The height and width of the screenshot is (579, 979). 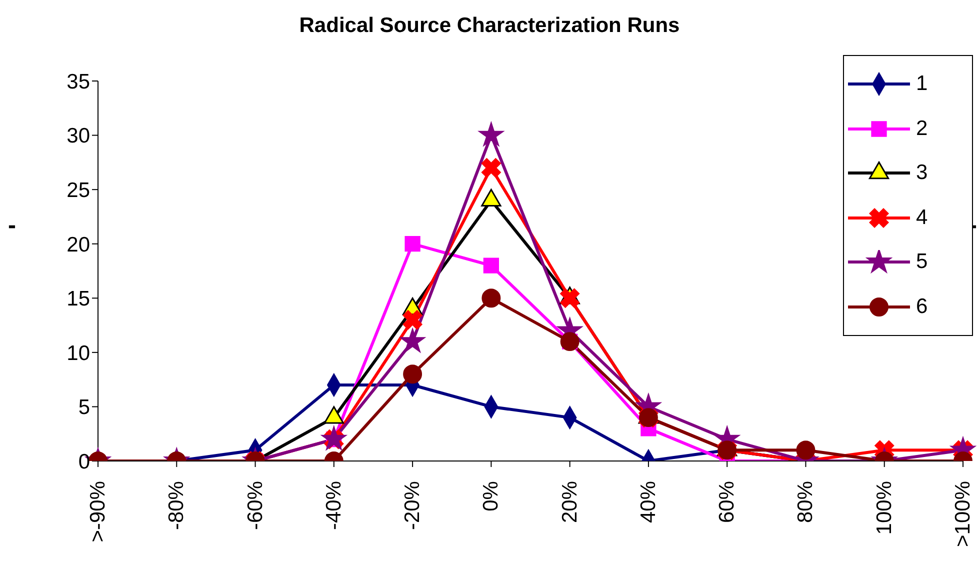 What do you see at coordinates (12, 226) in the screenshot?
I see `y-axis-title: -` at bounding box center [12, 226].